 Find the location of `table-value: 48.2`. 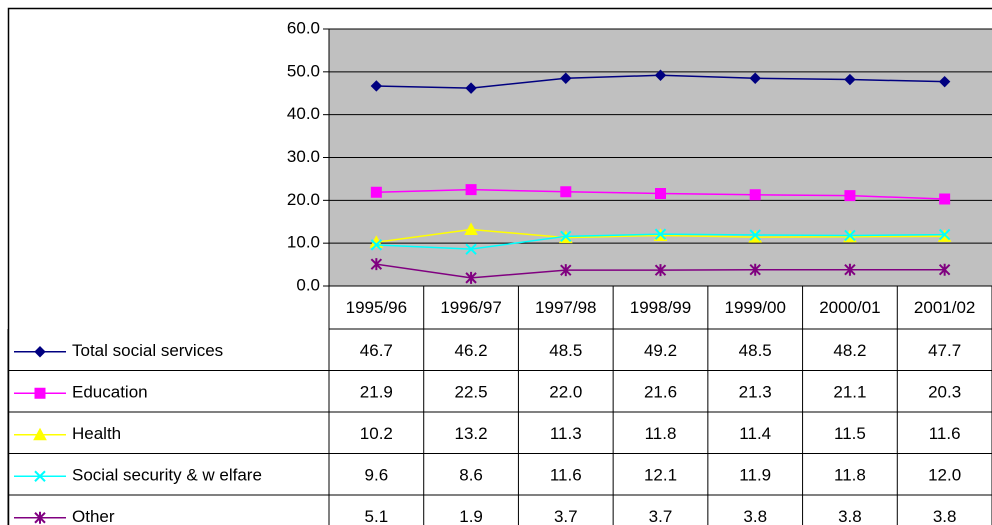

table-value: 48.2 is located at coordinates (849, 350).